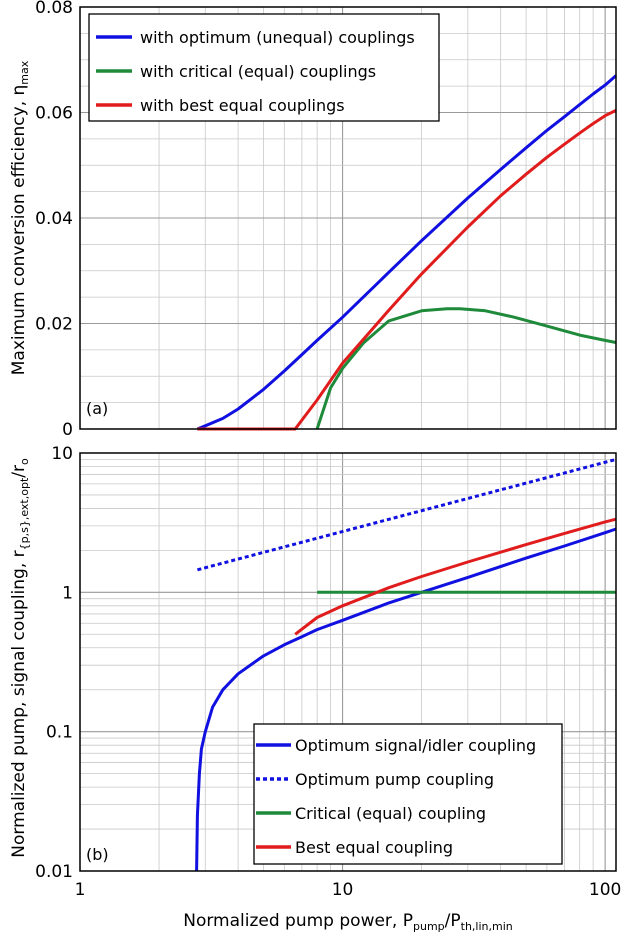 This screenshot has height=942, width=624. Describe the element at coordinates (97, 408) in the screenshot. I see `efficiency-panel-label: (a)` at that location.